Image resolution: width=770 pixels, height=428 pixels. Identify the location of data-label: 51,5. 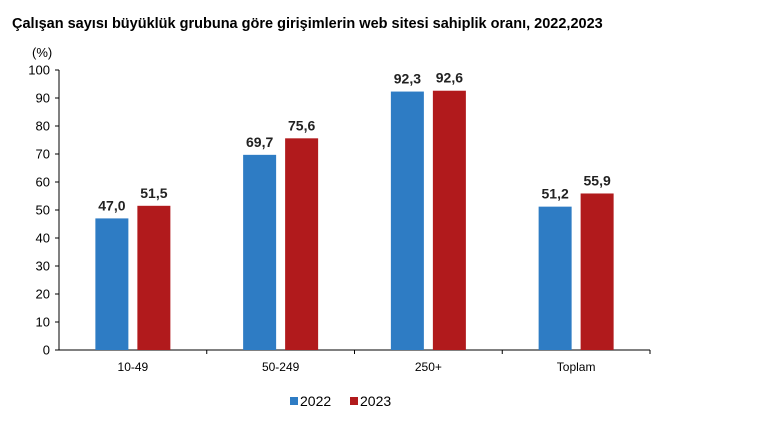
(153, 193).